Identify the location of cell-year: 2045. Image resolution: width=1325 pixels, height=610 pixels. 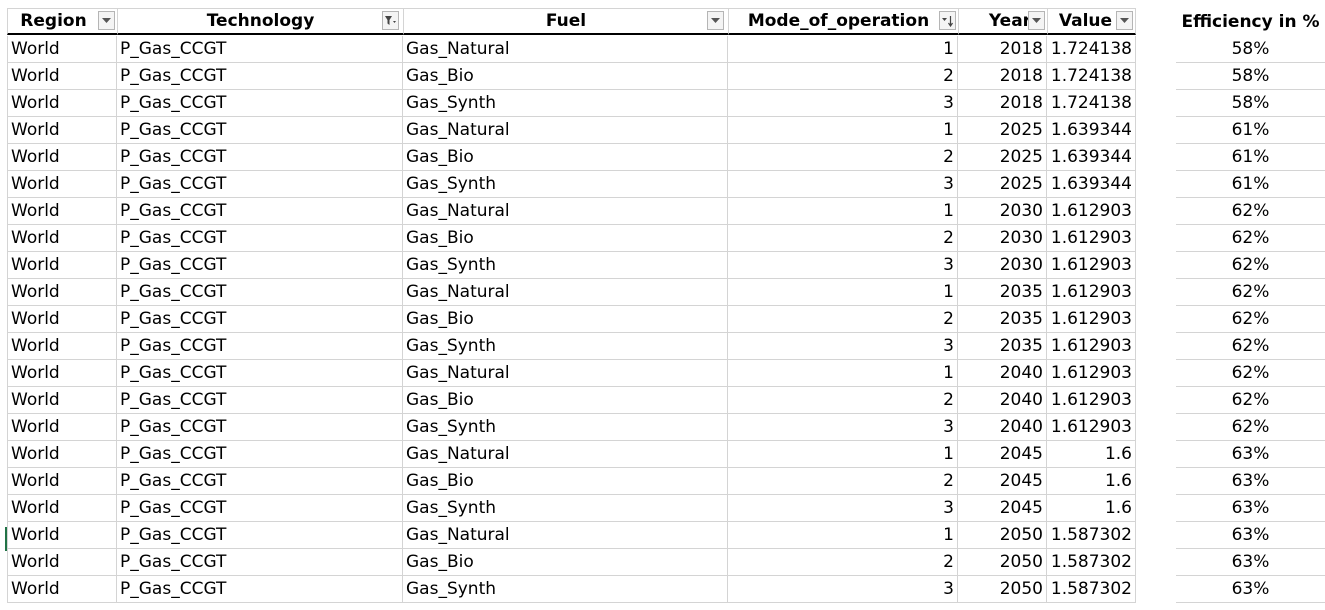
(1002, 481).